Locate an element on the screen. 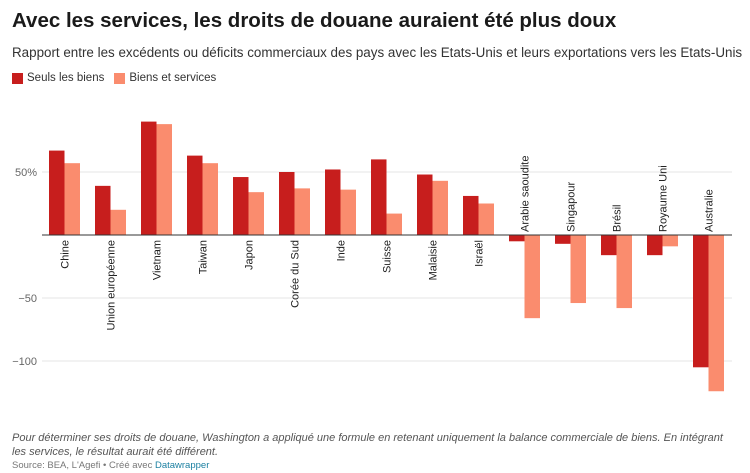 Image resolution: width=750 pixels, height=473 pixels. category-label: Union européenne is located at coordinates (112, 285).